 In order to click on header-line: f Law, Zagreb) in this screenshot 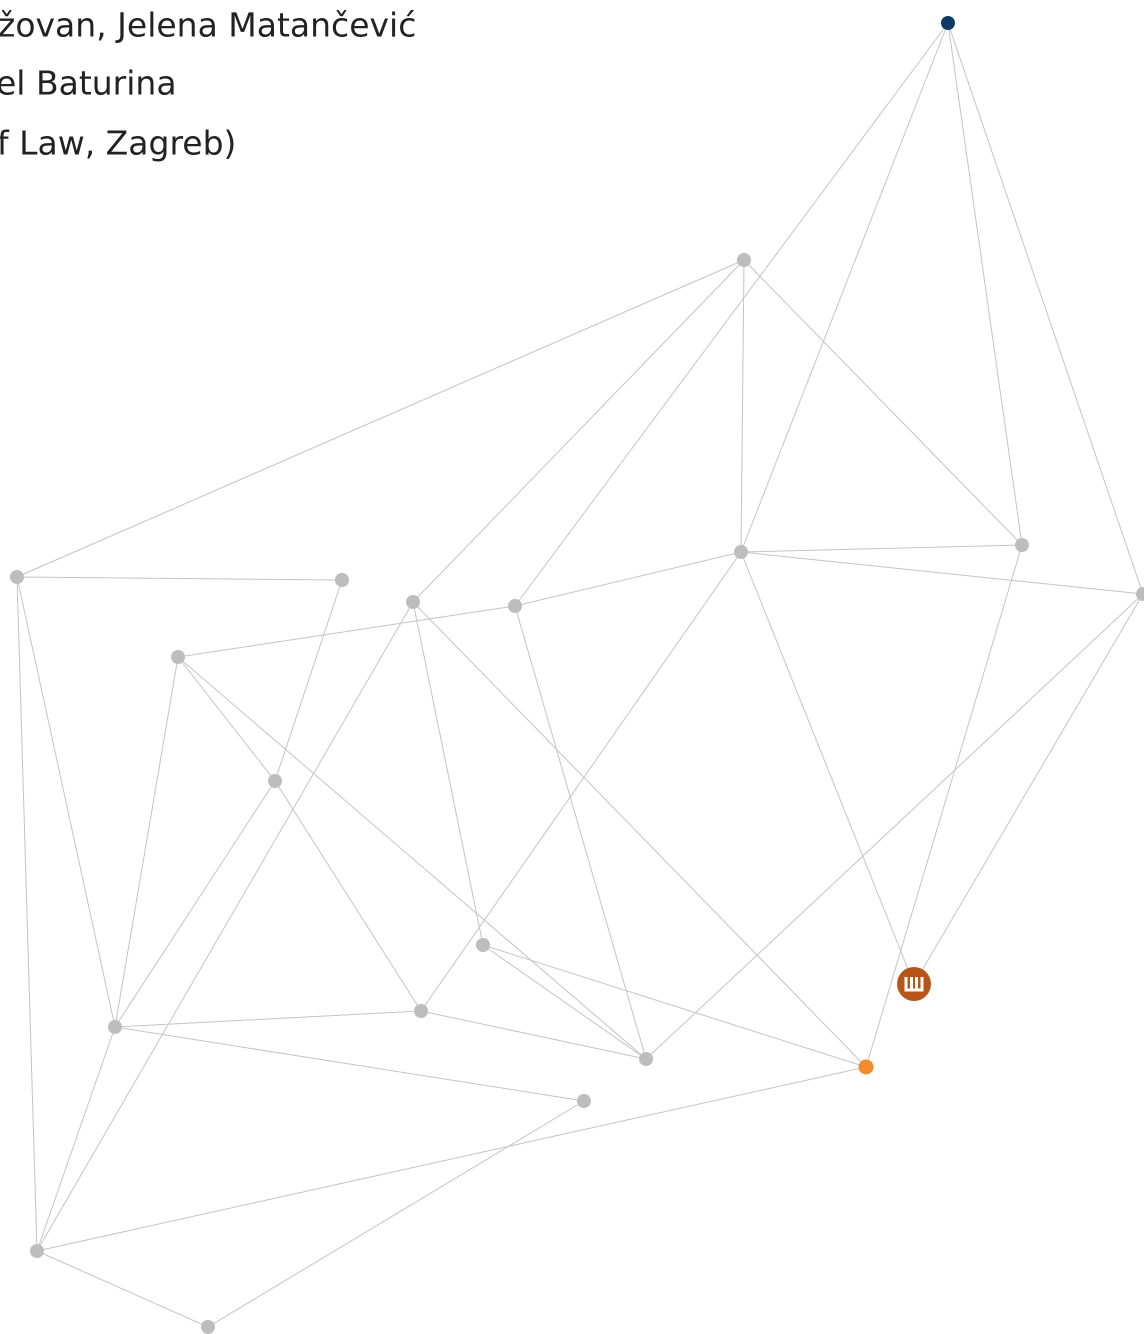, I will do `click(118, 143)`.